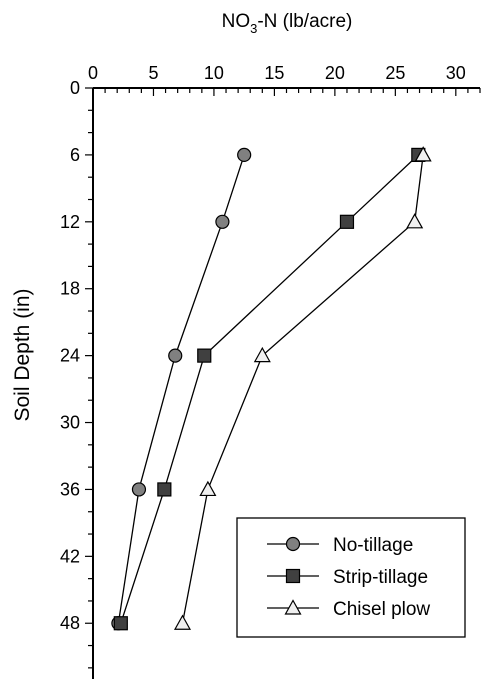 The image size is (484, 684). Describe the element at coordinates (293, 576) in the screenshot. I see `legend-marker-strip-tillage` at that location.